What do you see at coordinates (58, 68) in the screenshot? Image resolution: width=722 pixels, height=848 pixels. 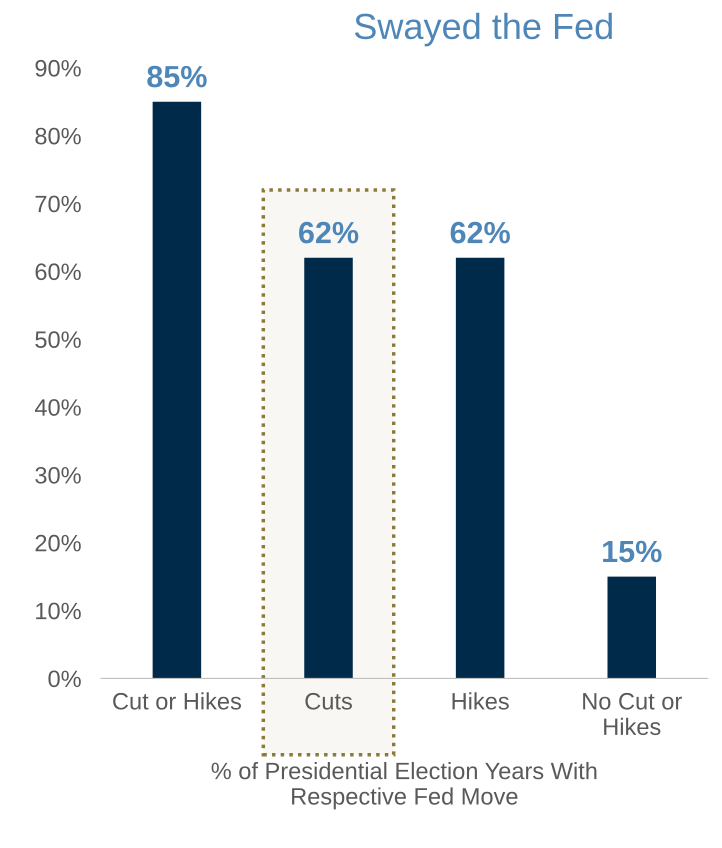 I see `y-tick-label: 90%` at bounding box center [58, 68].